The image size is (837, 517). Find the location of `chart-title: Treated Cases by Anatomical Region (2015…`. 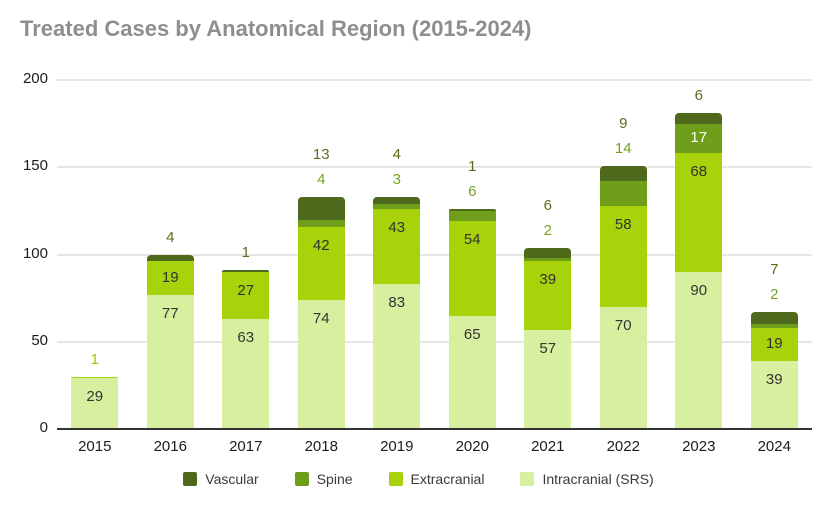

chart-title: Treated Cases by Anatomical Region (2015… is located at coordinates (276, 28).